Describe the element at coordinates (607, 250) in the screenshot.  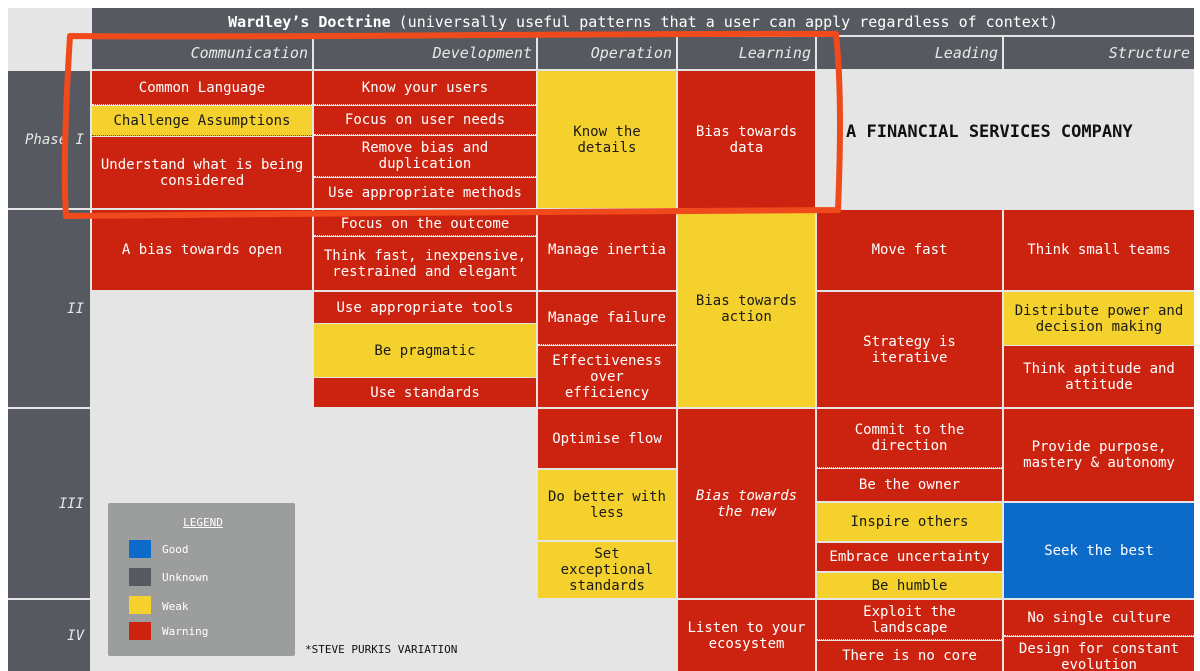
I see `cell-manage-inertia: Manage inertia` at that location.